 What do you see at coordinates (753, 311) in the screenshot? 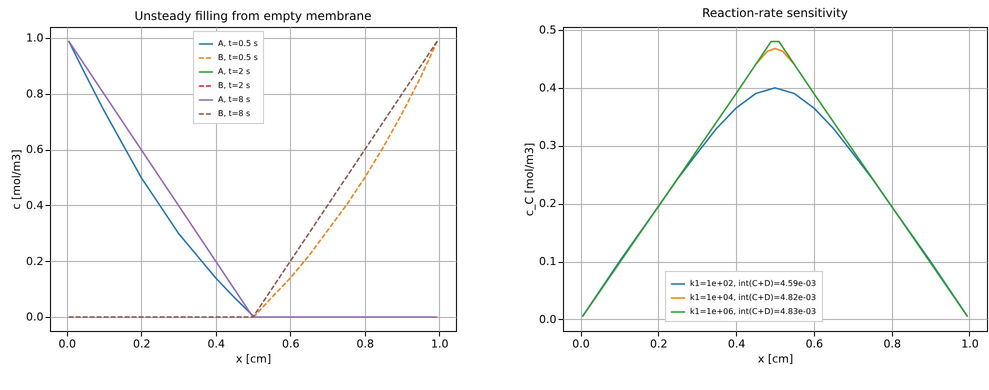
I see `legend-label: k1=1e+06, int(C+D)=4.83e-03` at bounding box center [753, 311].